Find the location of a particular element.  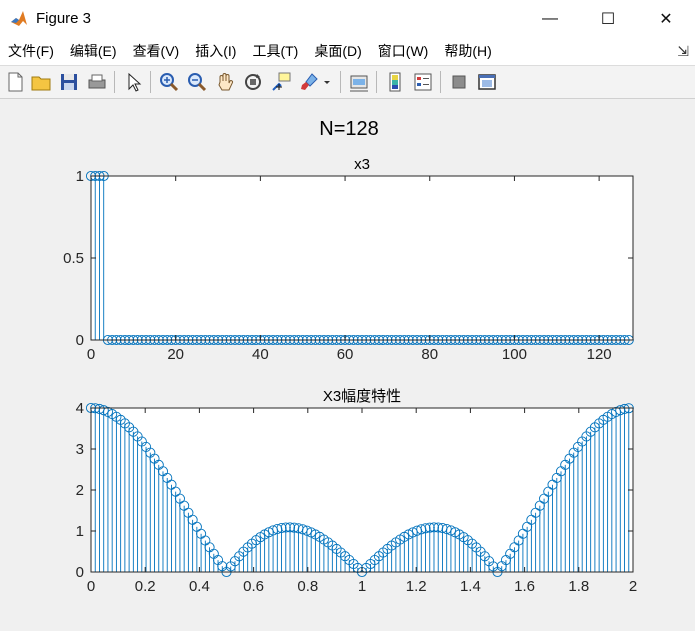

x-tick-label: 1.8 is located at coordinates (578, 586).